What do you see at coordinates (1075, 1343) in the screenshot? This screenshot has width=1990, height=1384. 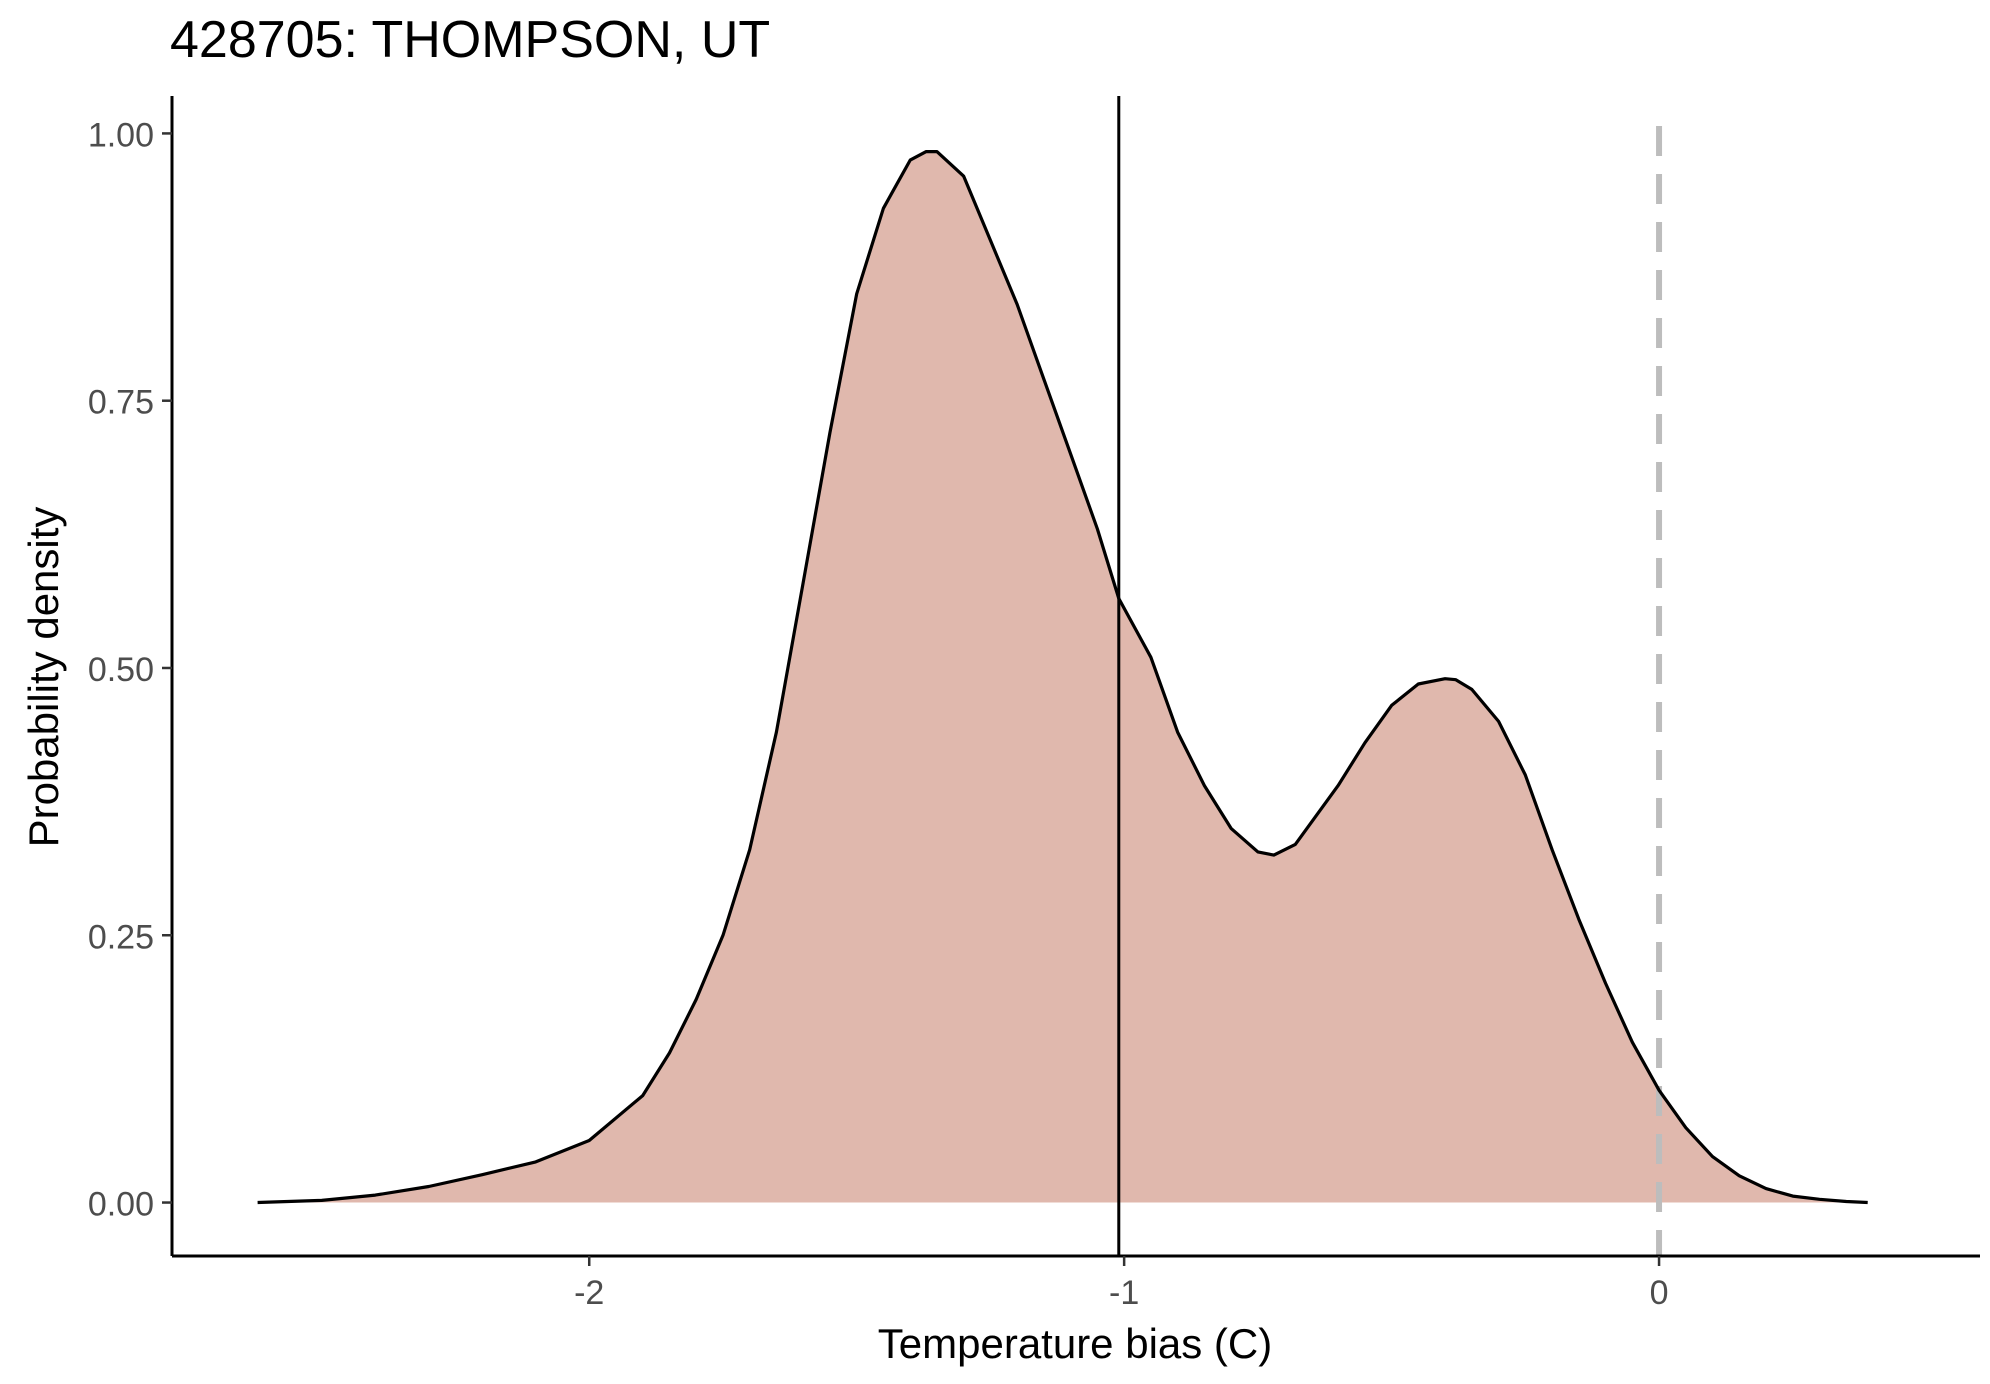 I see `x-axis-title: Temperature bias (C)` at bounding box center [1075, 1343].